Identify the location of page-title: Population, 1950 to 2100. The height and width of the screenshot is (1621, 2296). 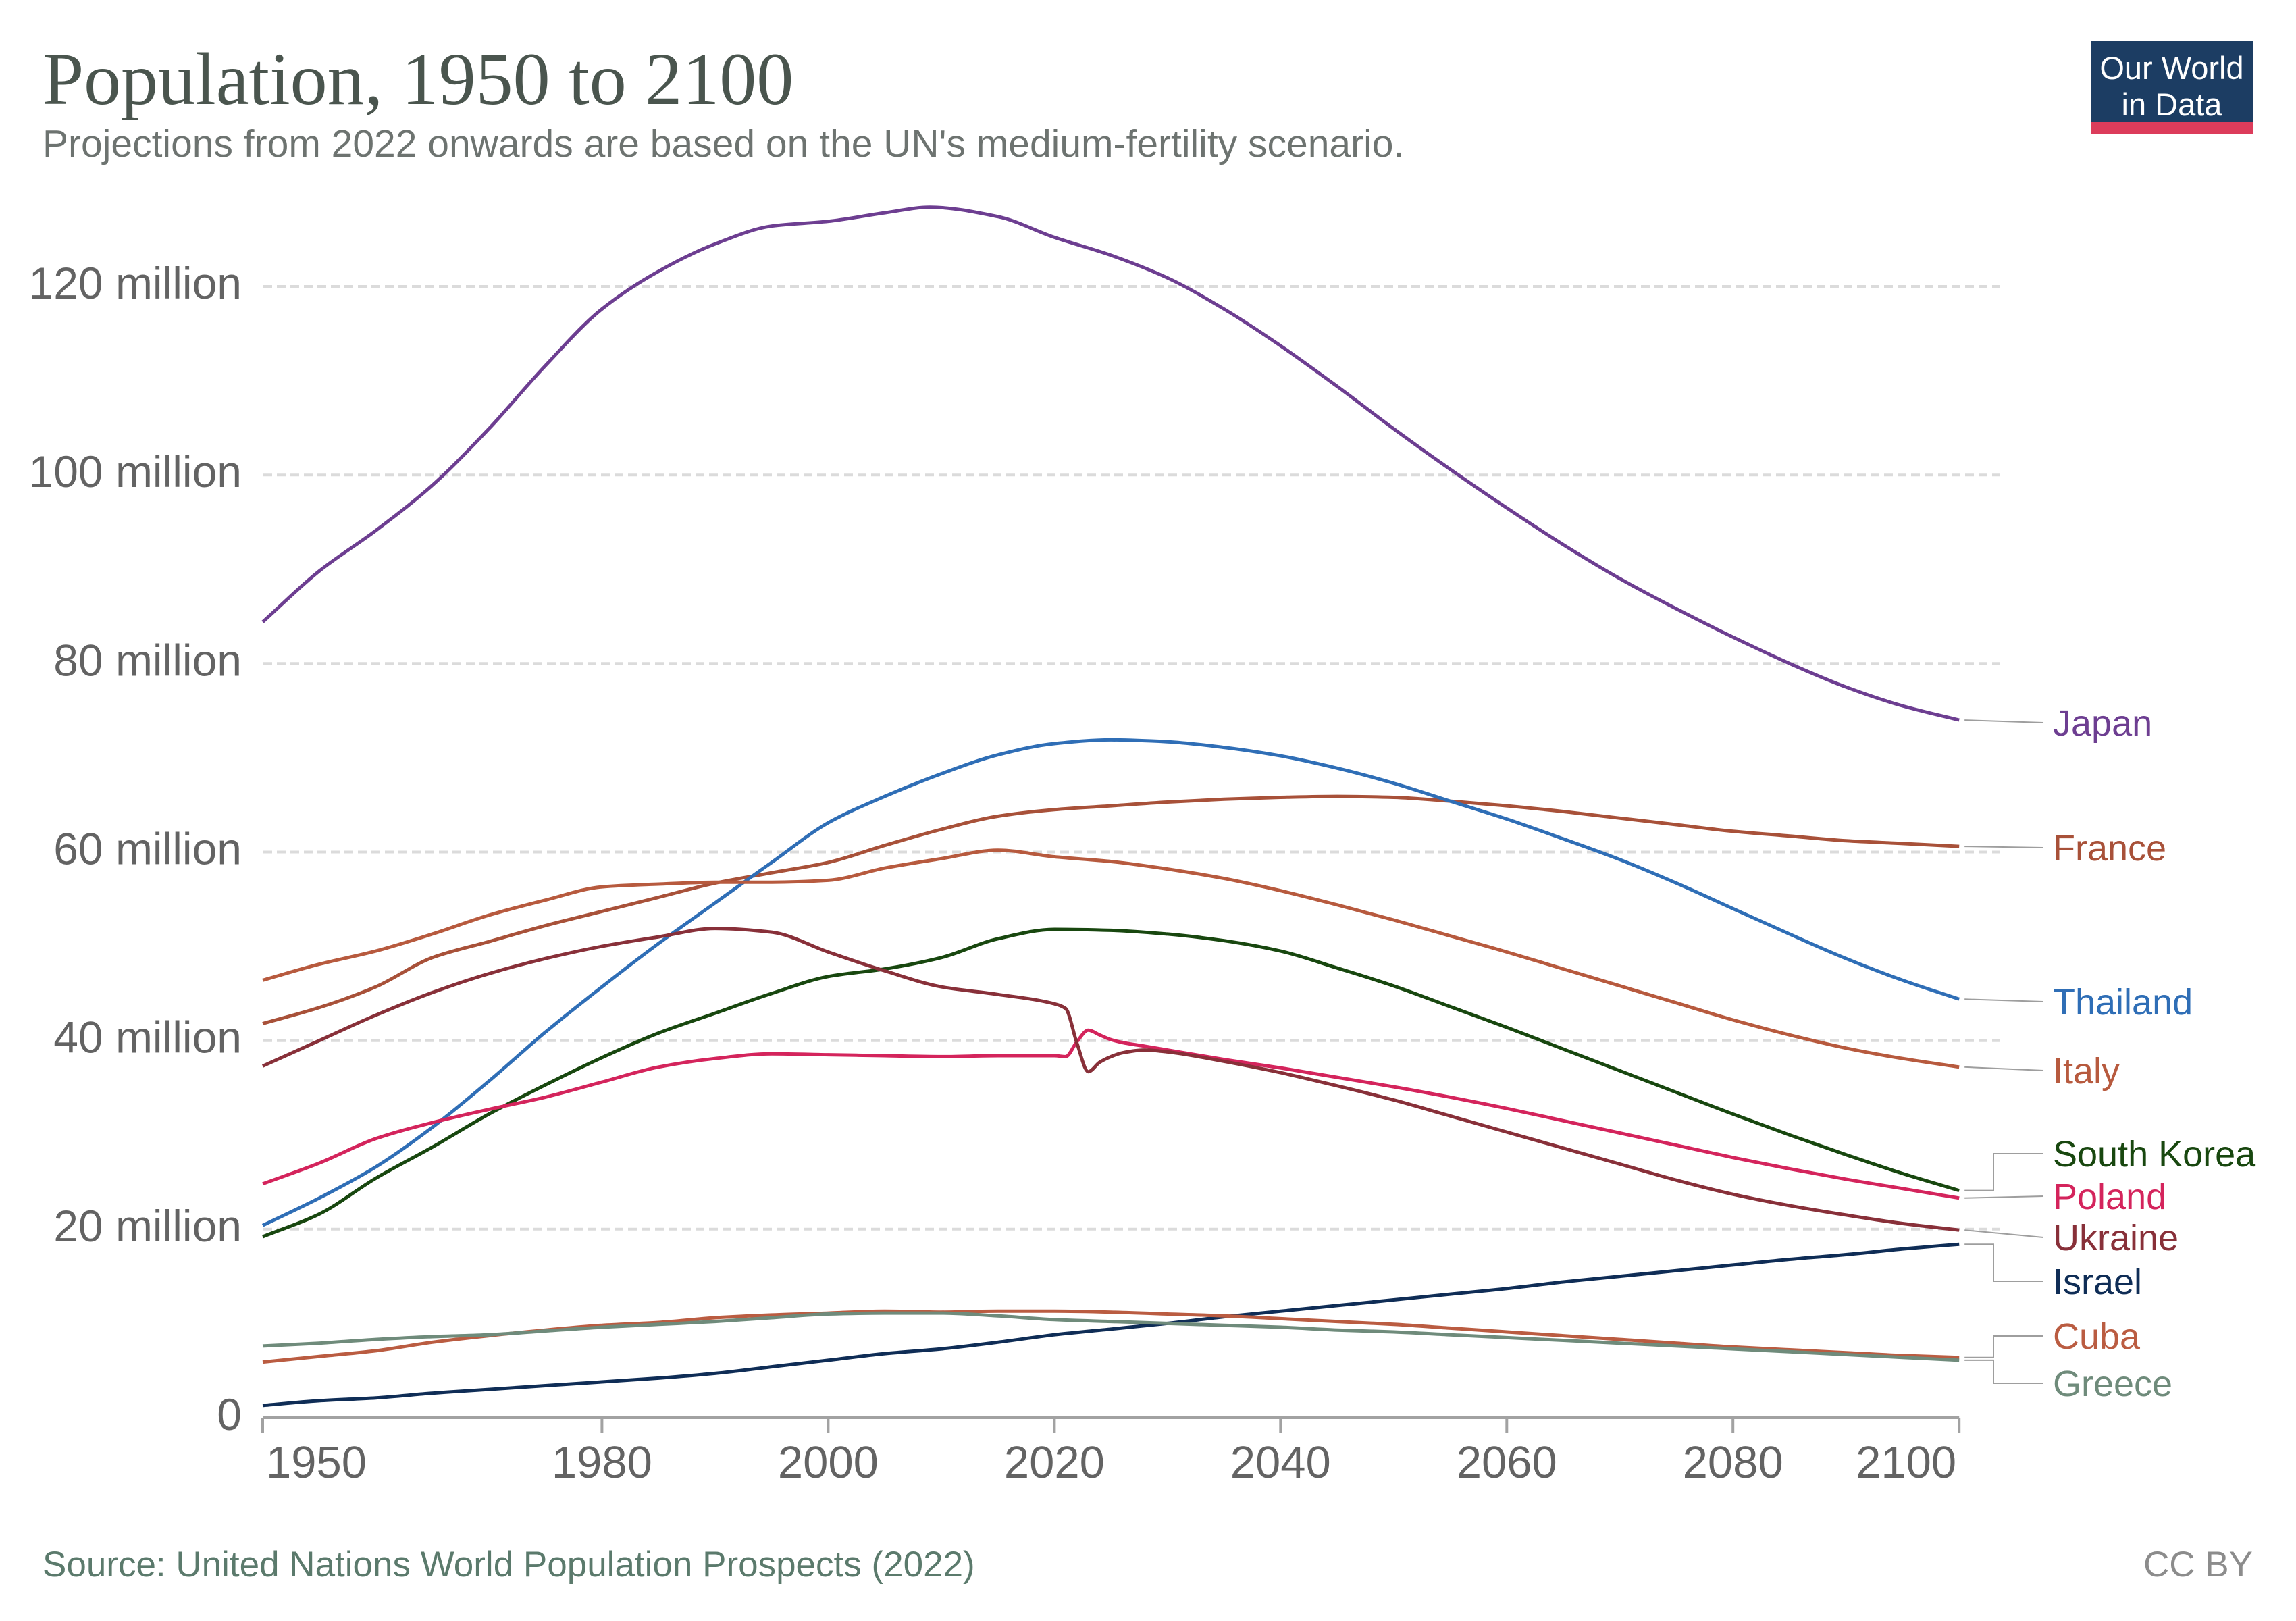
(418, 79).